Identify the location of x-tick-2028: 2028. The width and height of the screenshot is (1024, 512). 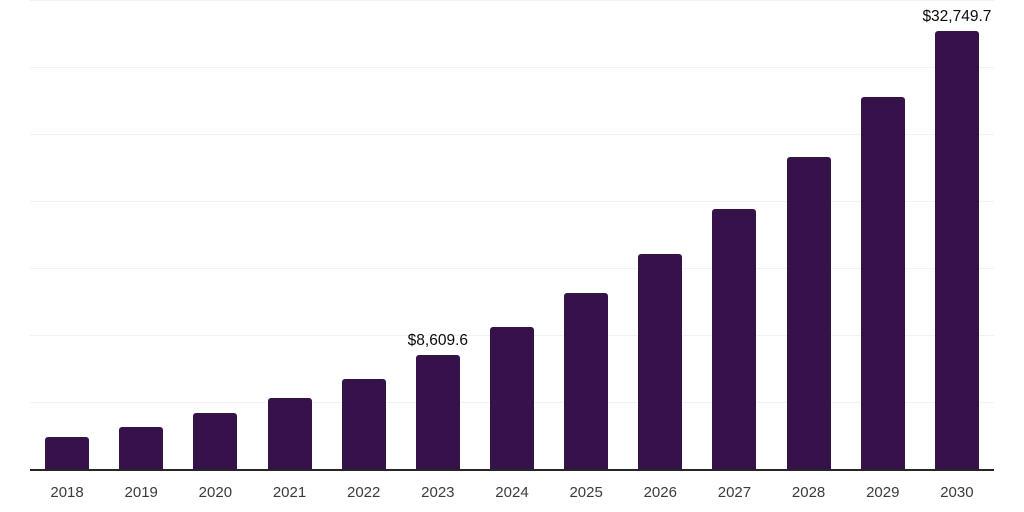
(808, 492).